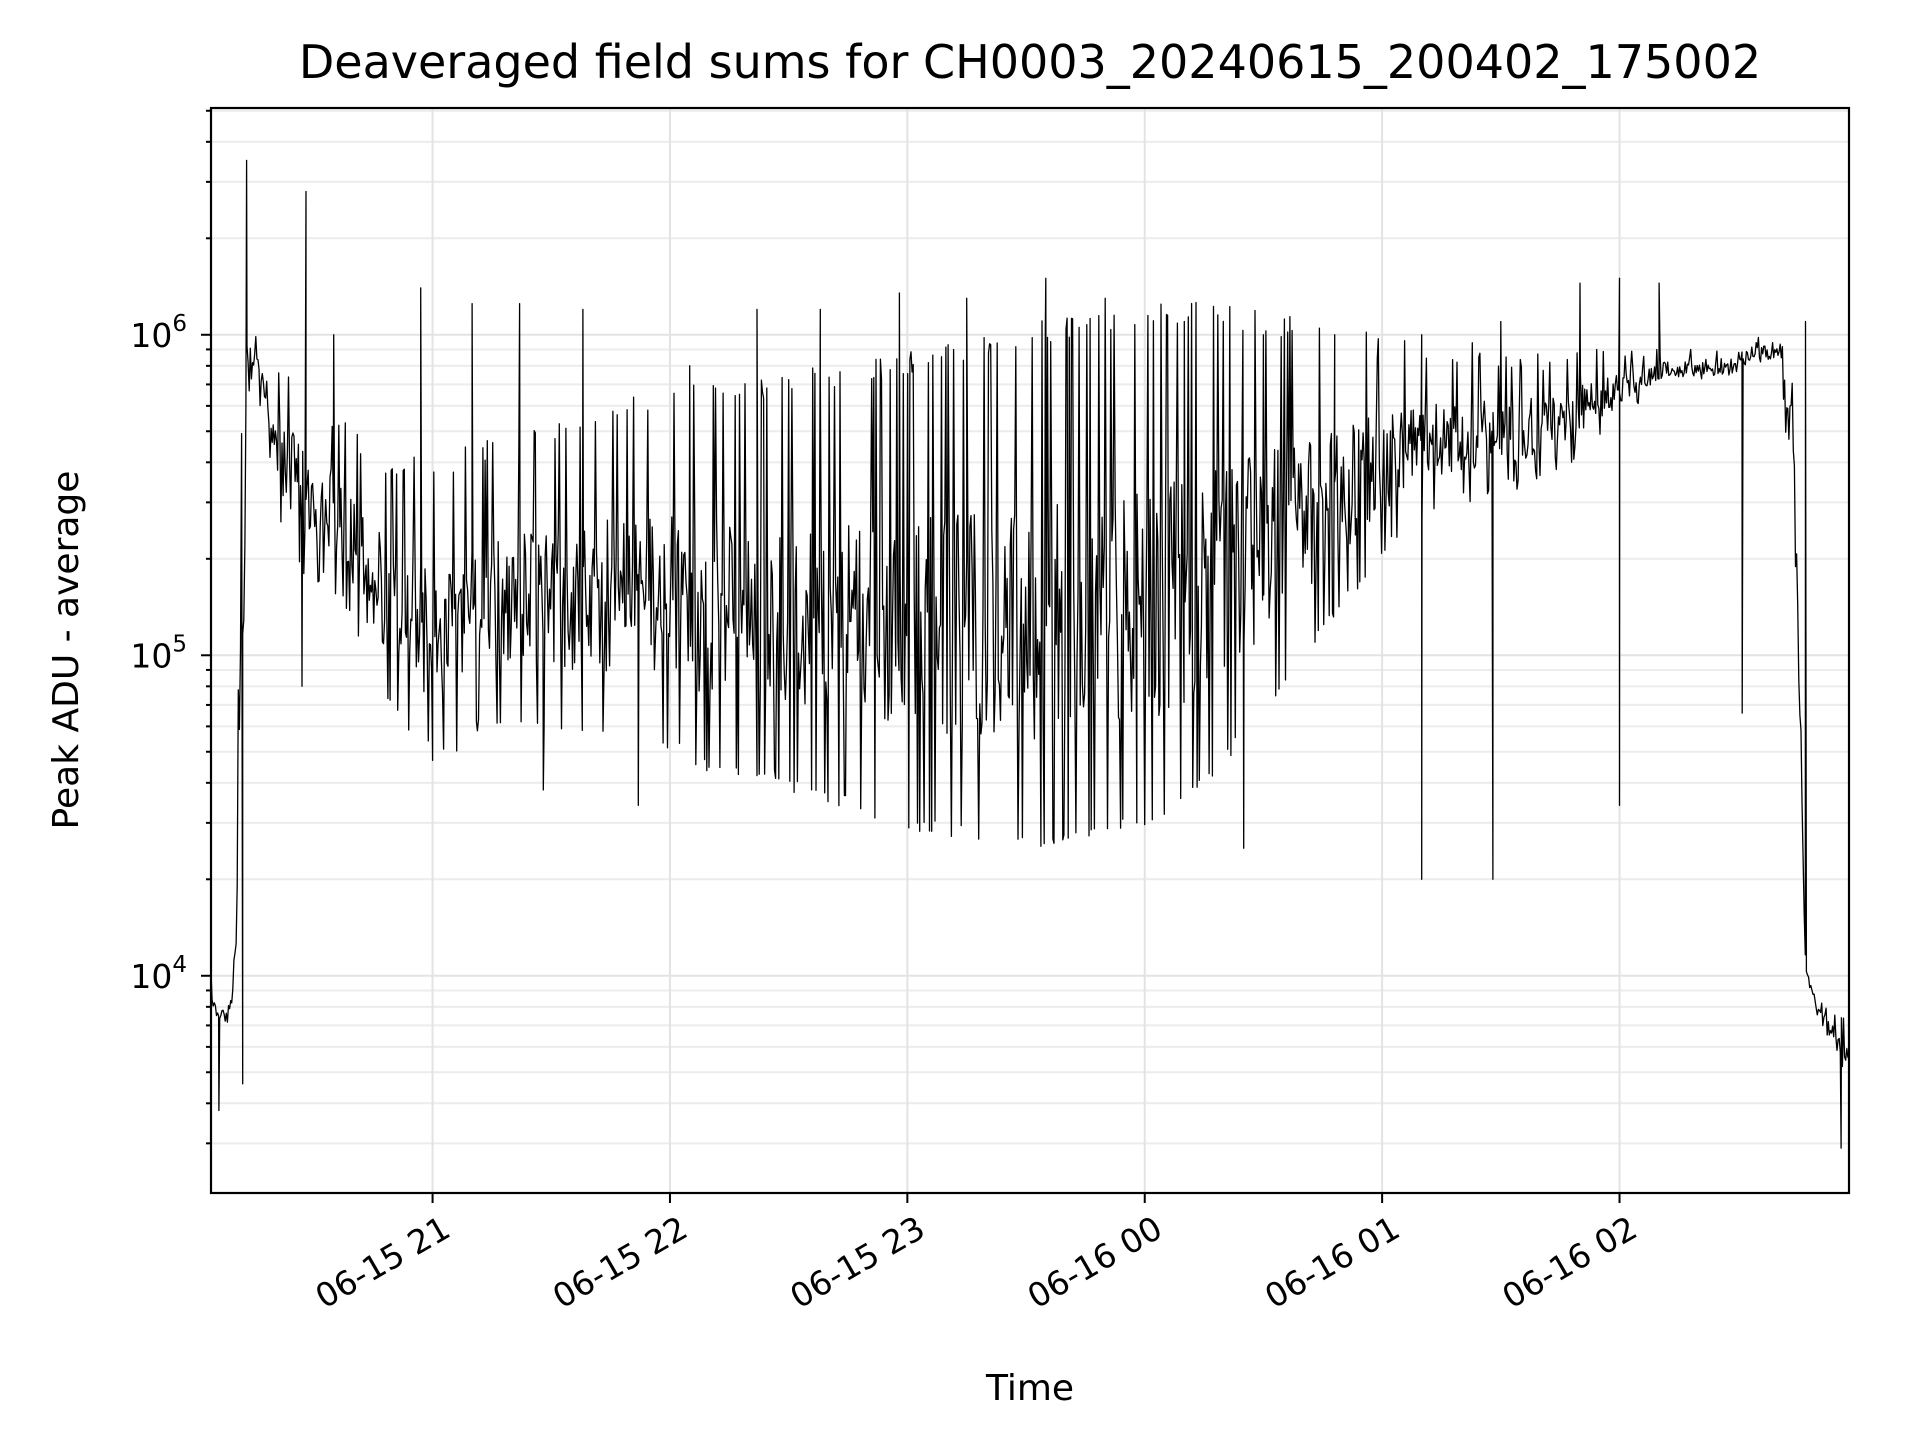 This screenshot has width=1920, height=1440. I want to click on y-axis-label: Peak ADU - average, so click(66, 650).